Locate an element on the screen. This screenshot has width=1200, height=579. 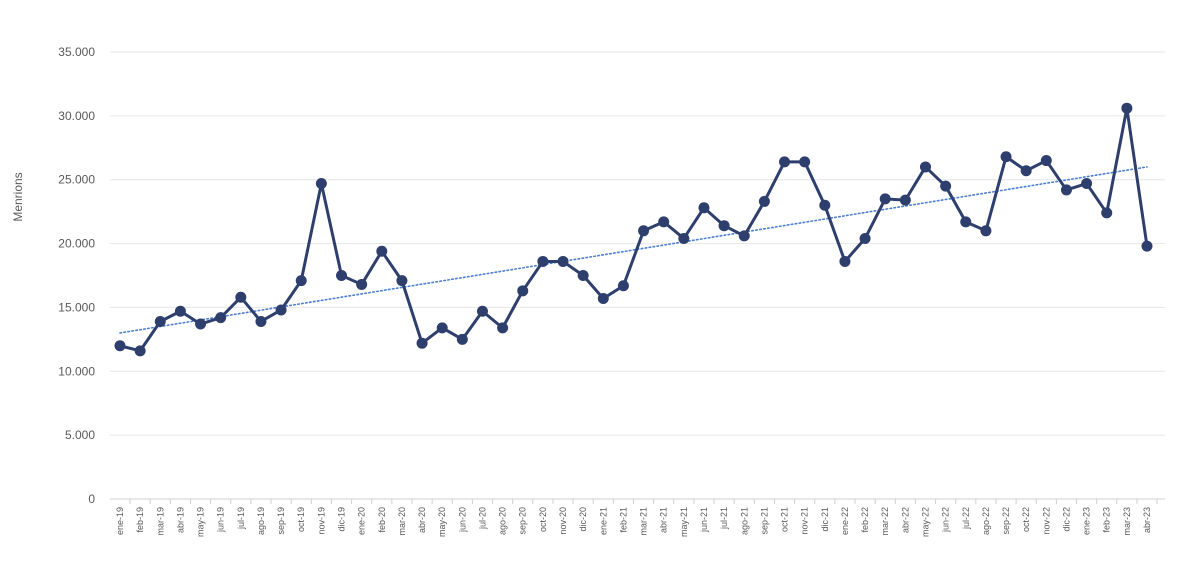
x-tick-label: ene-20 is located at coordinates (362, 521).